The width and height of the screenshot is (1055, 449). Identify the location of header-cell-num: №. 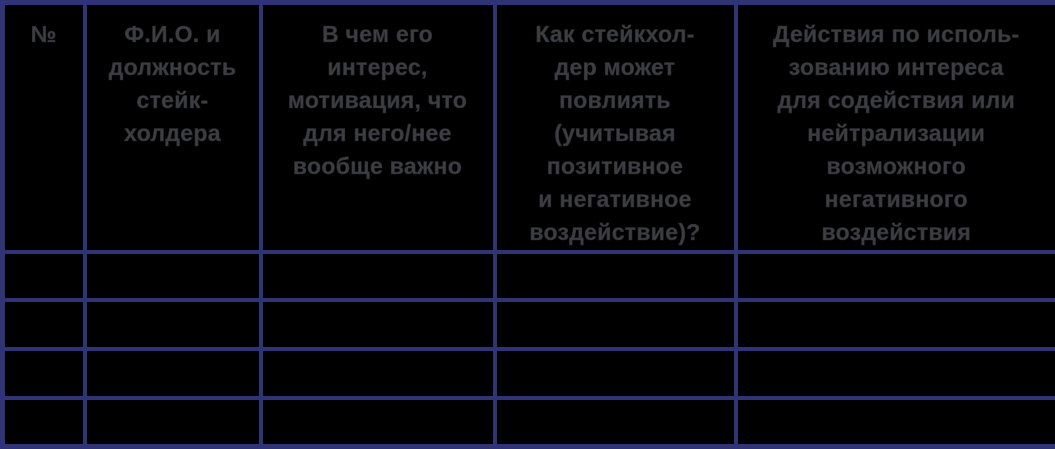
(43, 127).